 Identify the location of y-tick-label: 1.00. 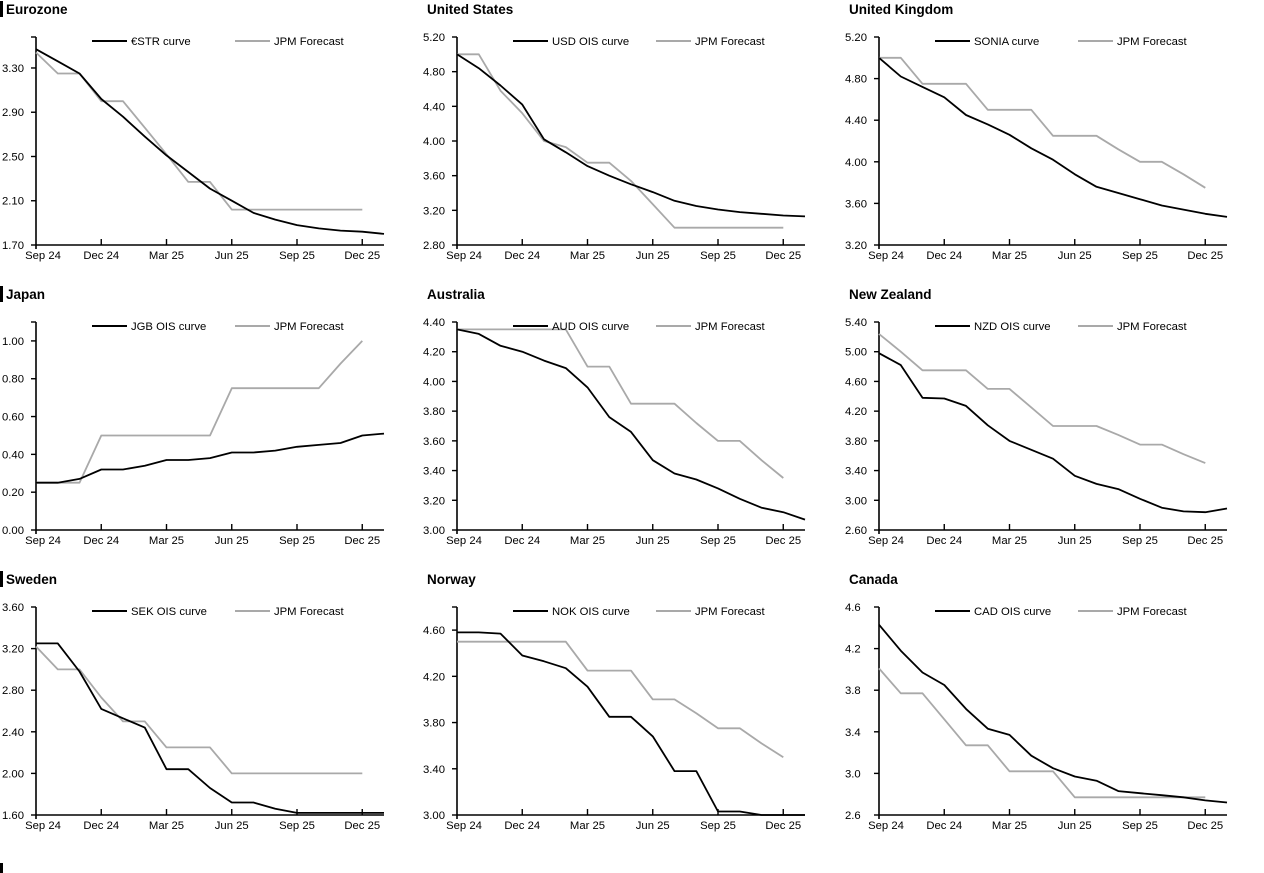
(13, 342).